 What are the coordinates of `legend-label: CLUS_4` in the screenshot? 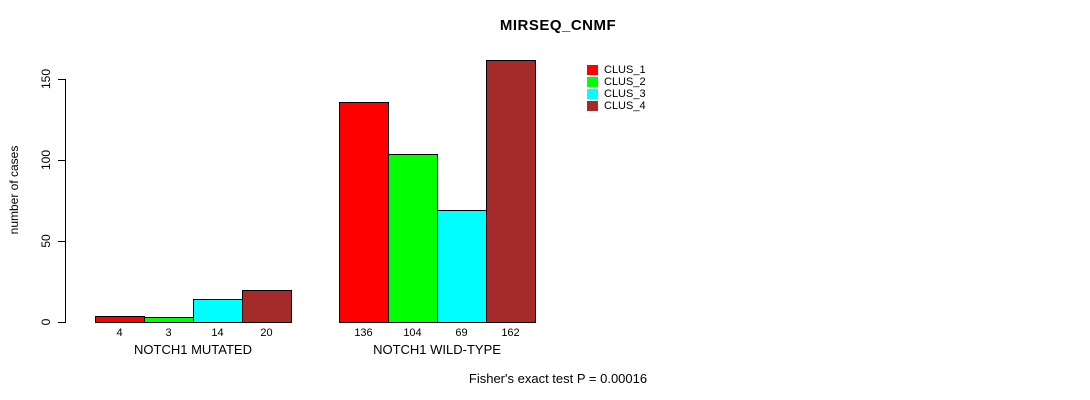 It's located at (625, 106).